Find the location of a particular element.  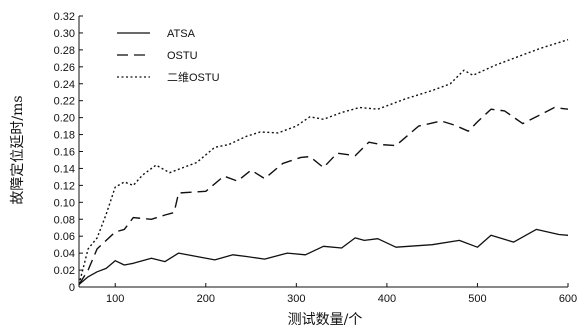

y-tick-label: 0.20 is located at coordinates (64, 119).